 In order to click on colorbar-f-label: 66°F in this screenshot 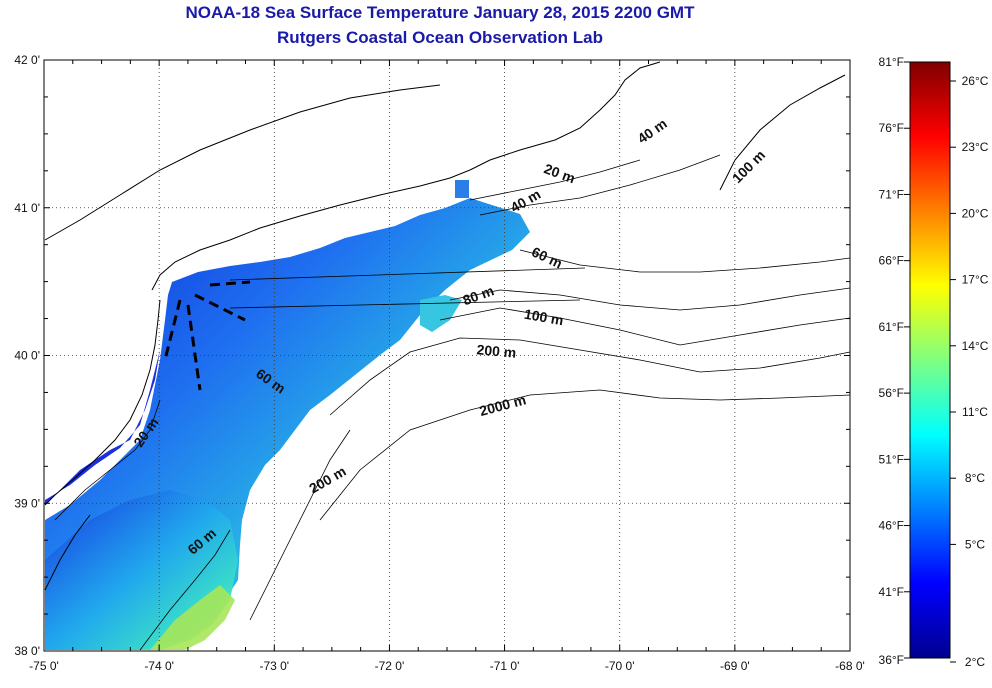, I will do `click(891, 261)`.